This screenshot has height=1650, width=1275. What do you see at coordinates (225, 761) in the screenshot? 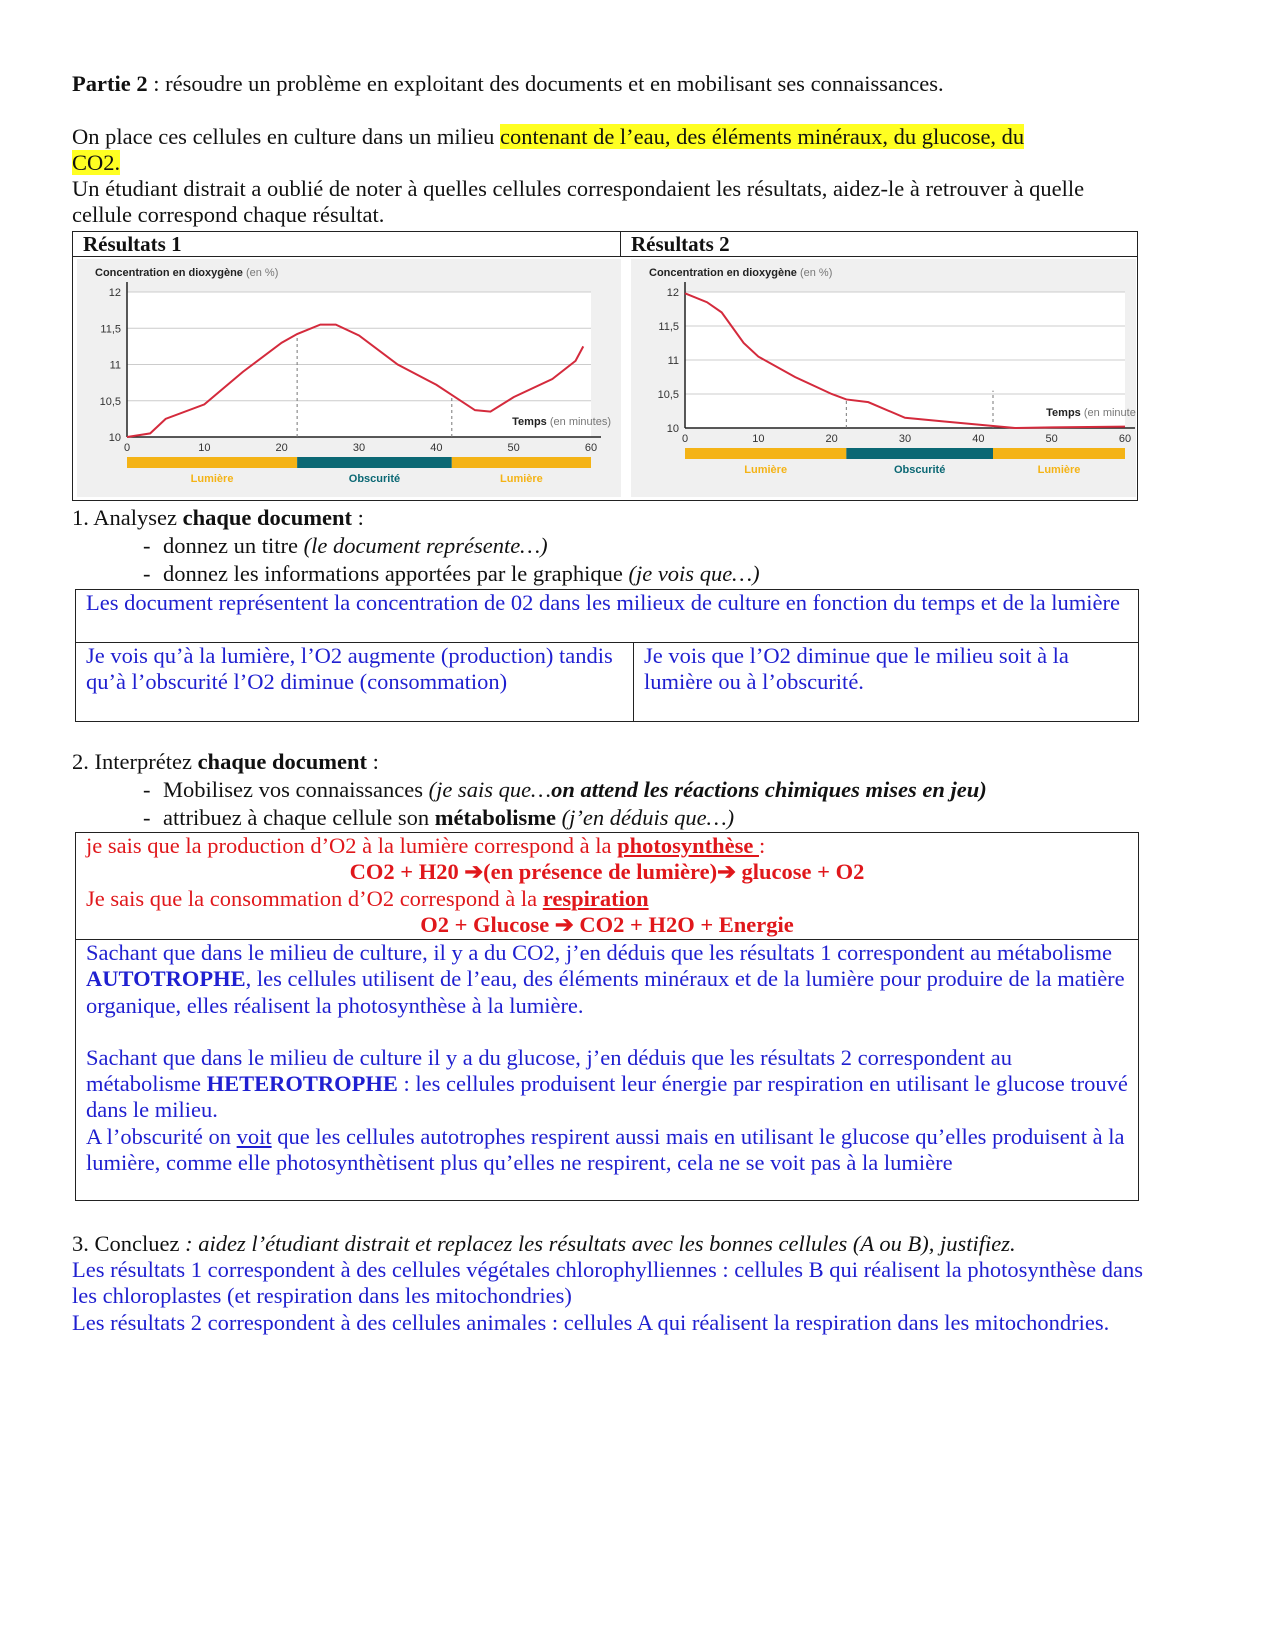
I see `question-2: 2. Interprétez chaque document :` at bounding box center [225, 761].